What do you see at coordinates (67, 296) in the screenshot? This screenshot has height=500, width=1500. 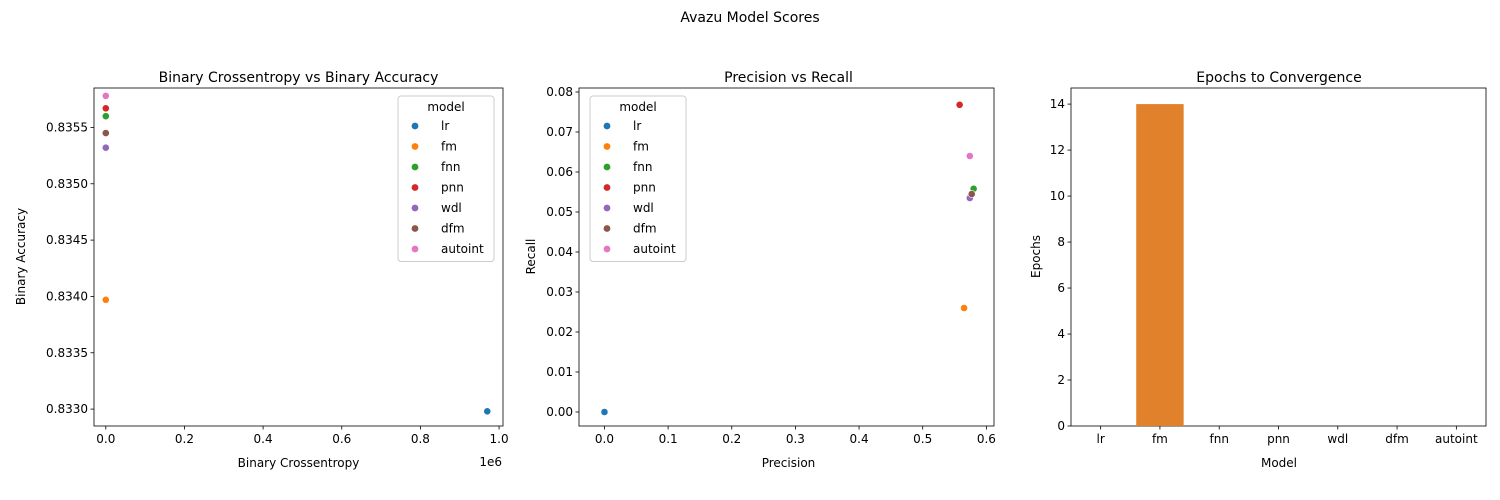 I see `y-tick-label: 0.8340` at bounding box center [67, 296].